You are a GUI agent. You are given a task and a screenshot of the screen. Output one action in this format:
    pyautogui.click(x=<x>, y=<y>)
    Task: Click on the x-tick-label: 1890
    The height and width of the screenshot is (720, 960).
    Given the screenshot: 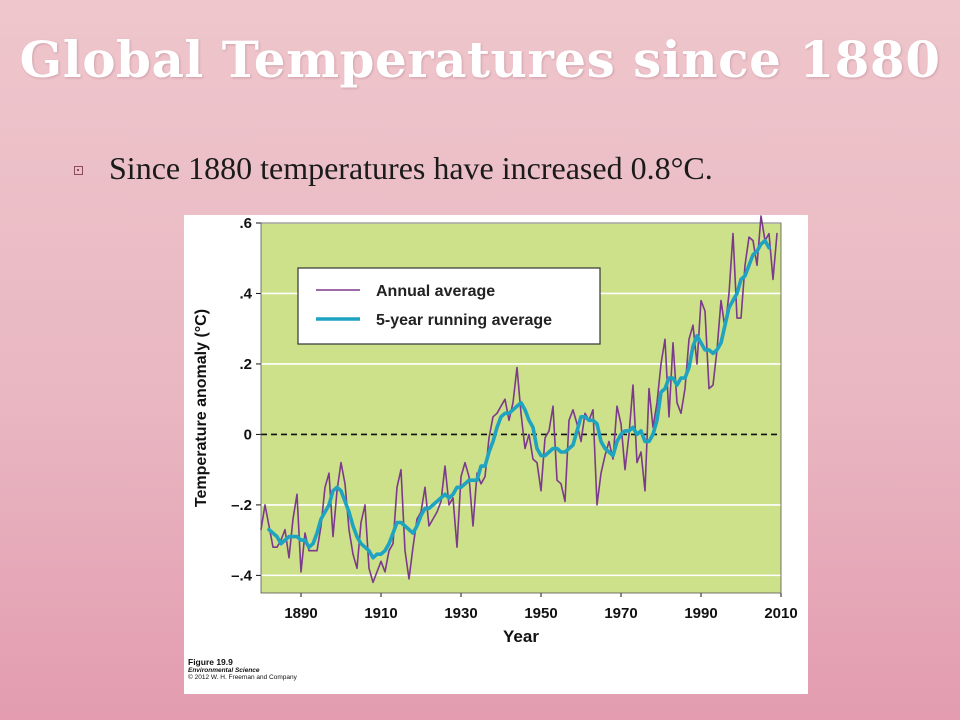 What is the action you would take?
    pyautogui.click(x=300, y=613)
    